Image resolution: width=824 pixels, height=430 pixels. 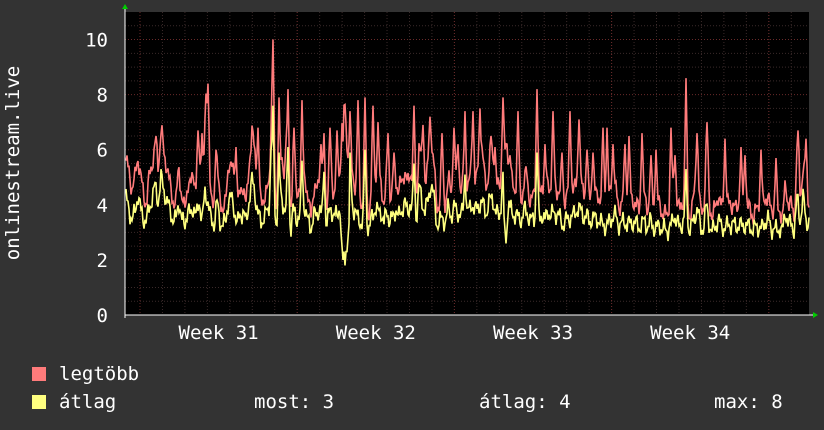 What do you see at coordinates (88, 402) in the screenshot?
I see `legend-label-avg: átlag` at bounding box center [88, 402].